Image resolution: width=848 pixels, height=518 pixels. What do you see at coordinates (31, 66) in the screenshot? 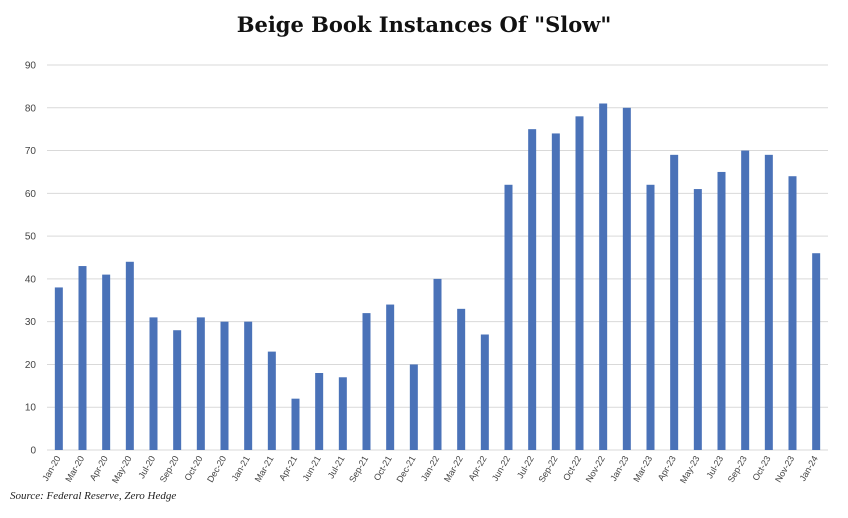
I see `y-tick-label: 90` at bounding box center [31, 66].